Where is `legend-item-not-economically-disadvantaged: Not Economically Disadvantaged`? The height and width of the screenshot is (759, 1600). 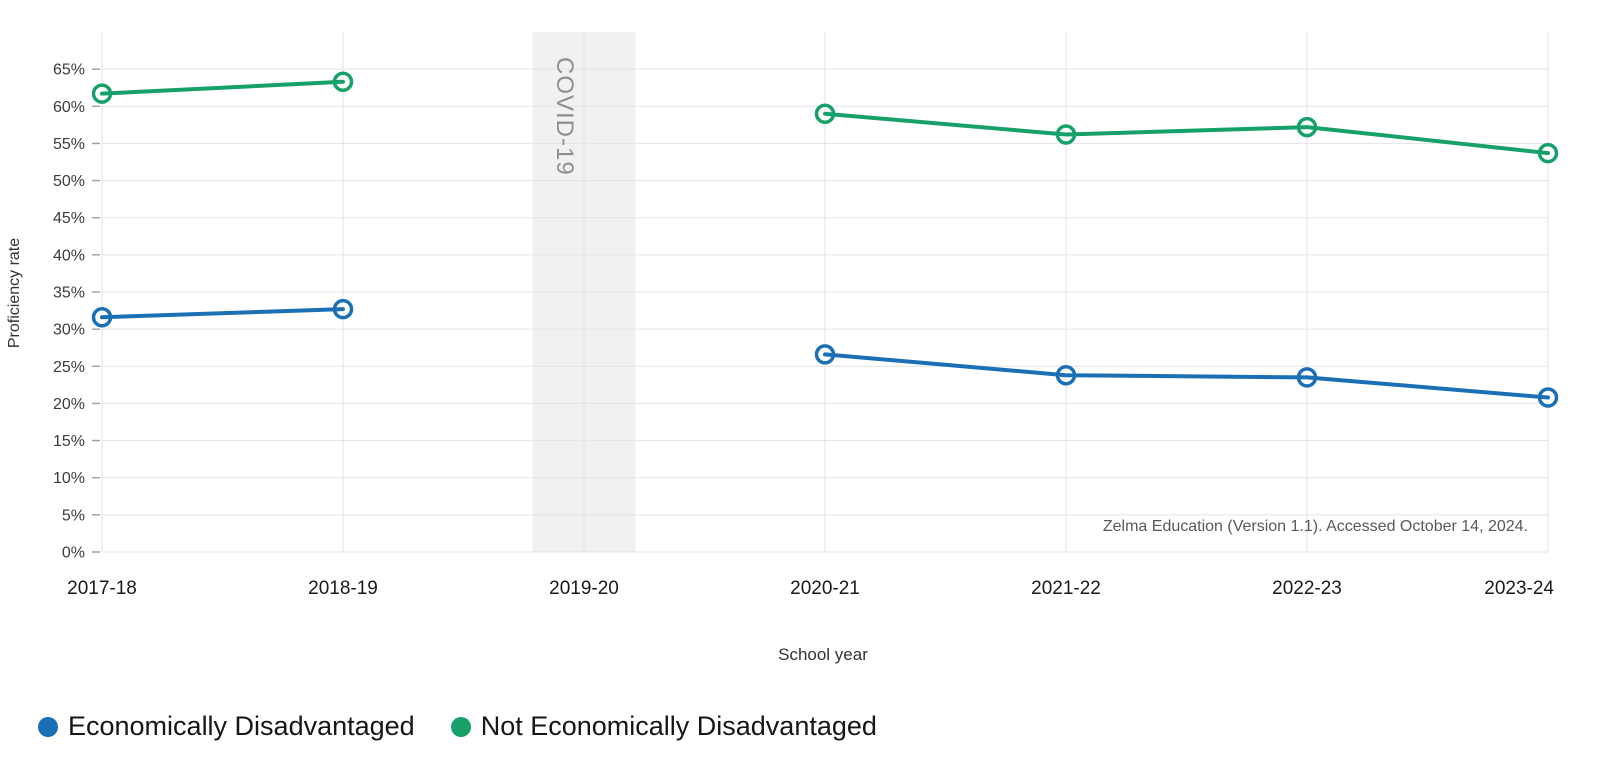
legend-item-not-economically-disadvantaged: Not Economically Disadvantaged is located at coordinates (663, 726).